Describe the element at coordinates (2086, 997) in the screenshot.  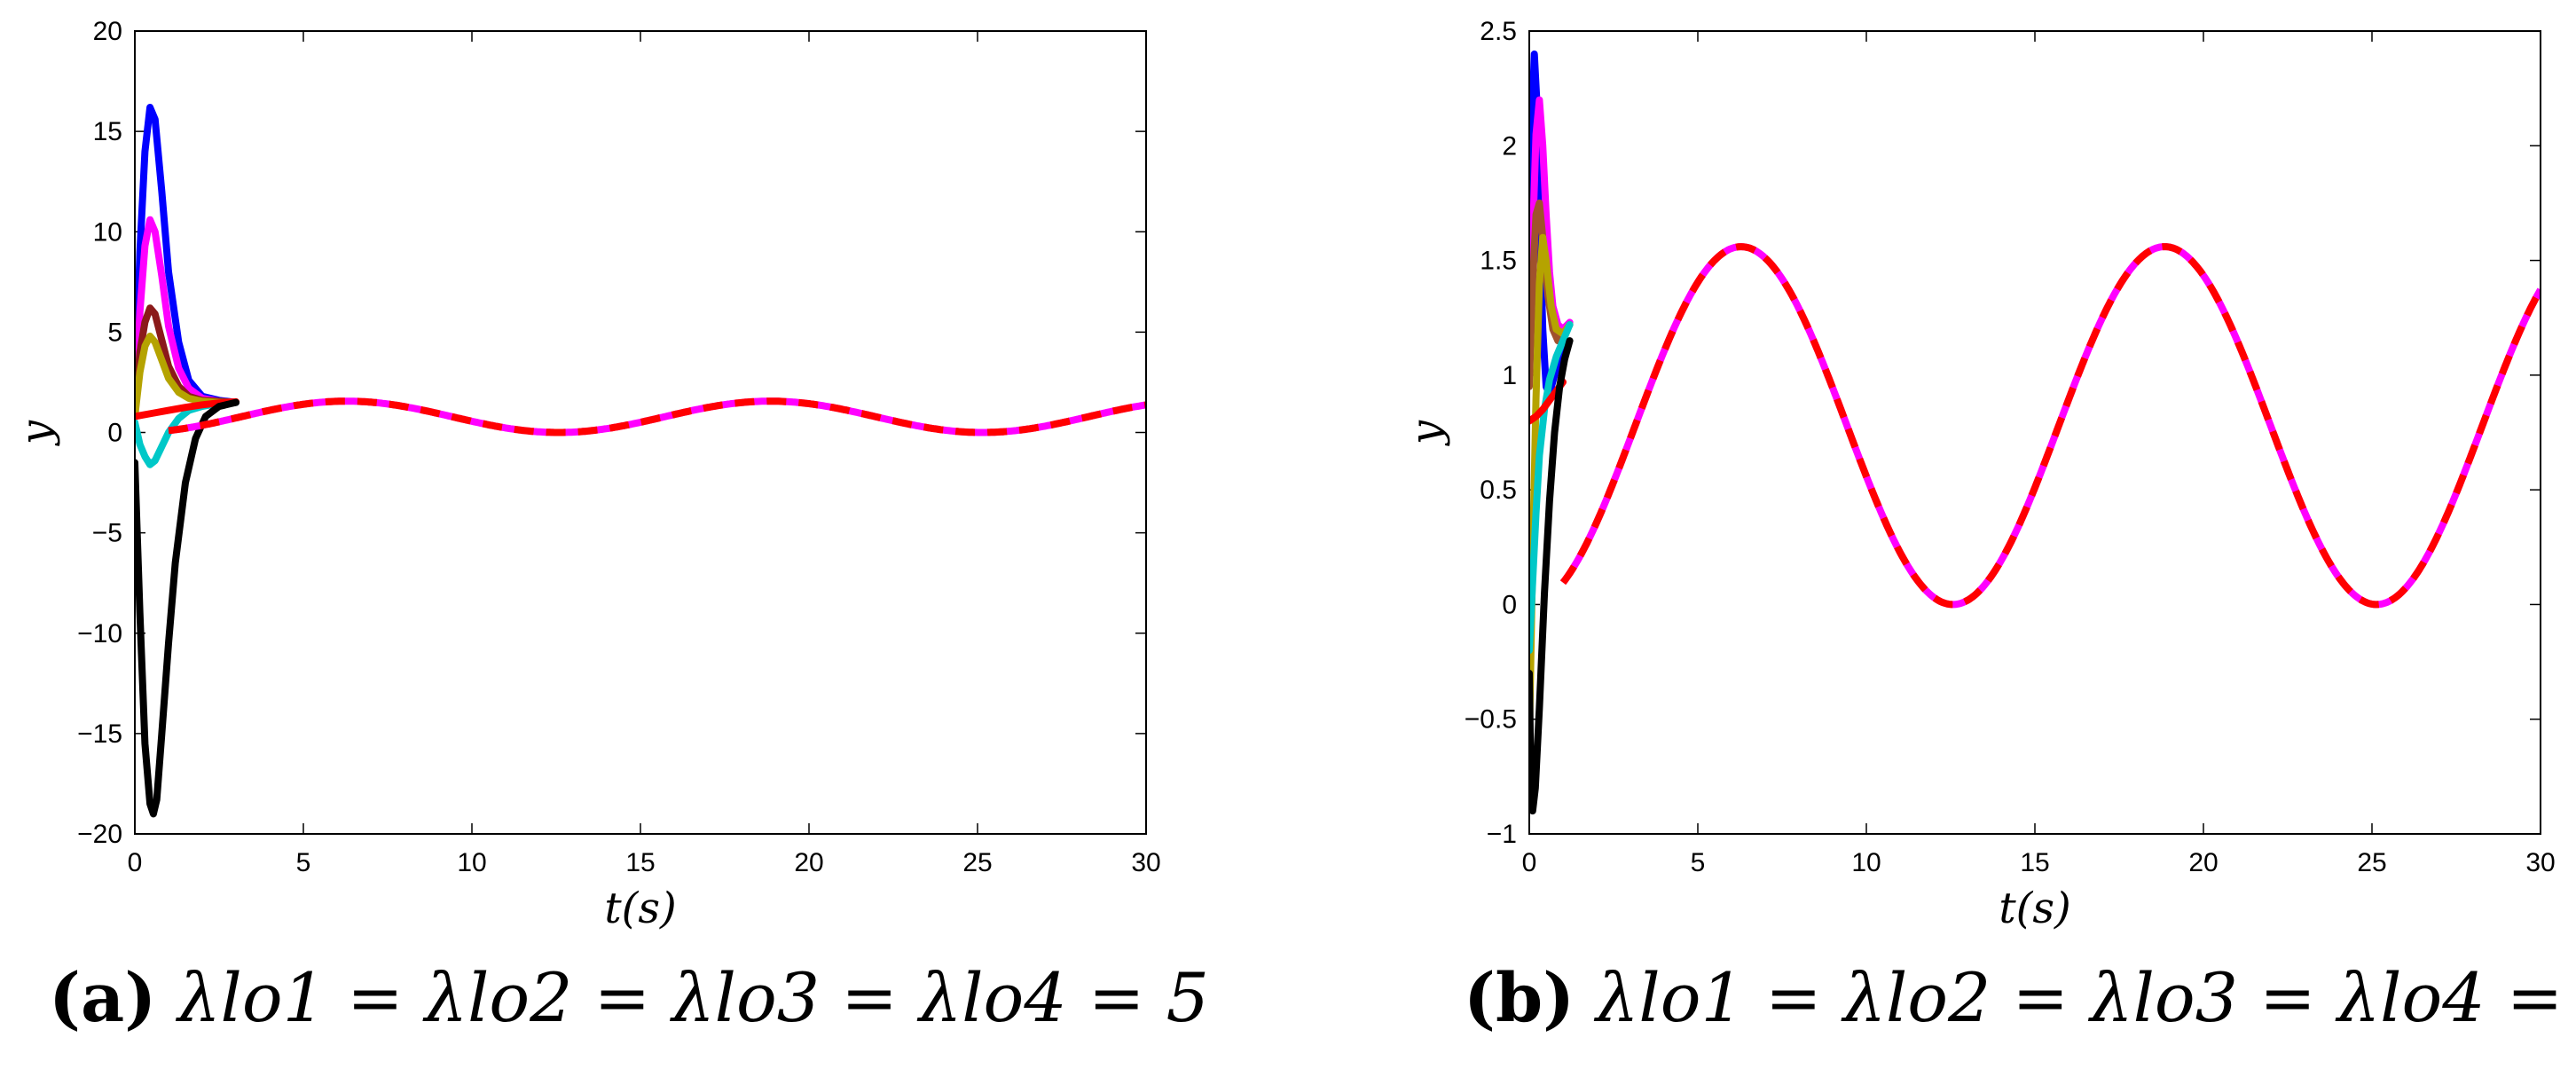
I see `caption-equation: λlo1 = λlo2 = λlo3 = λlo4 = 10` at that location.